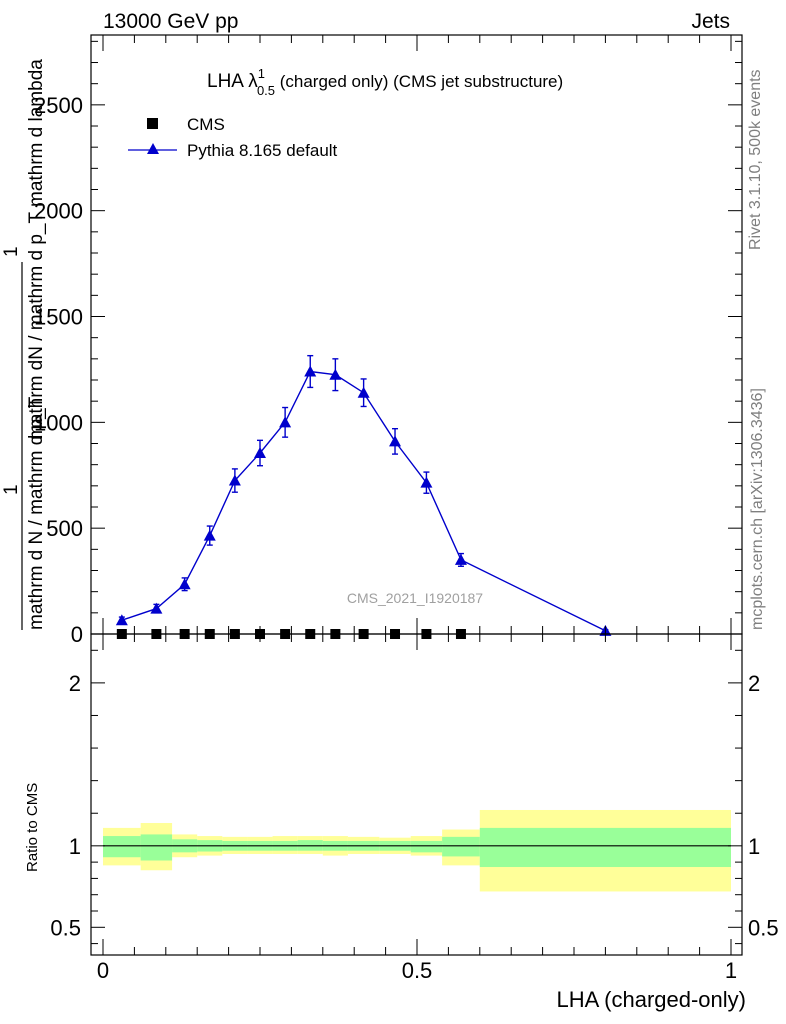 Image resolution: width=786 pixels, height=1024 pixels. I want to click on header-right: Jets, so click(710, 21).